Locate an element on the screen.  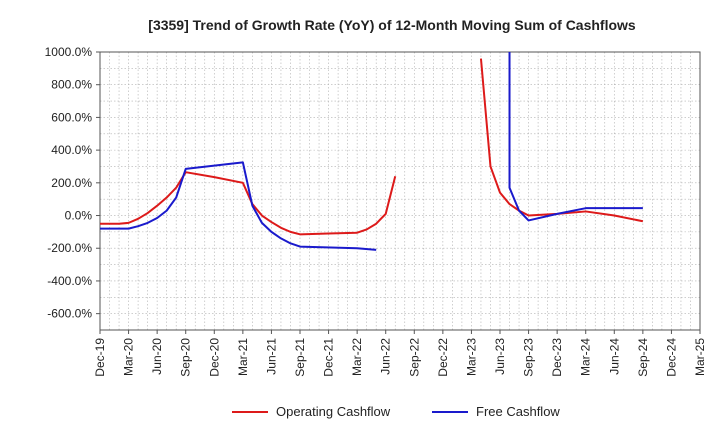
y-tick-label: 800.0% is located at coordinates (71, 85).